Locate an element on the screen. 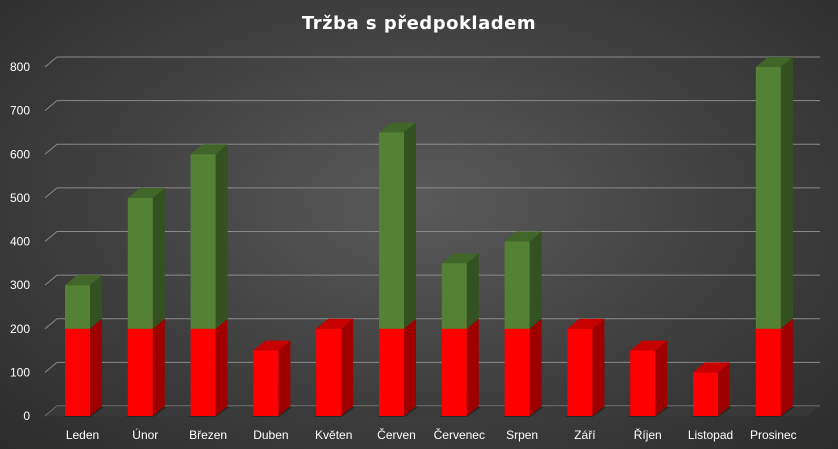 This screenshot has height=449, width=838. x-category-label: Říjen is located at coordinates (648, 434).